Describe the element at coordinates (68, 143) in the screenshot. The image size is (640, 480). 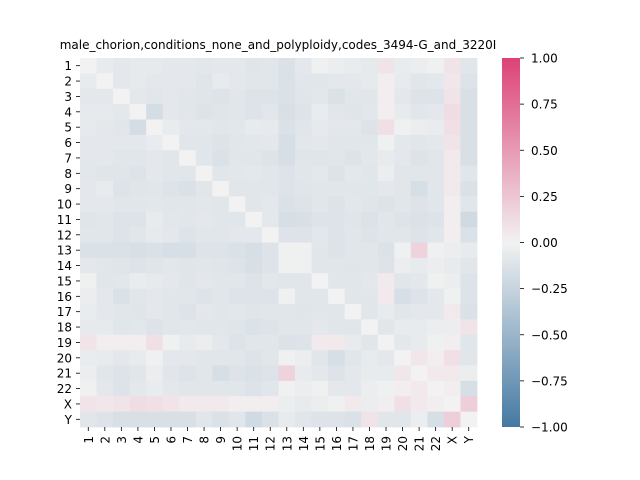
I see `row-label: 6` at that location.